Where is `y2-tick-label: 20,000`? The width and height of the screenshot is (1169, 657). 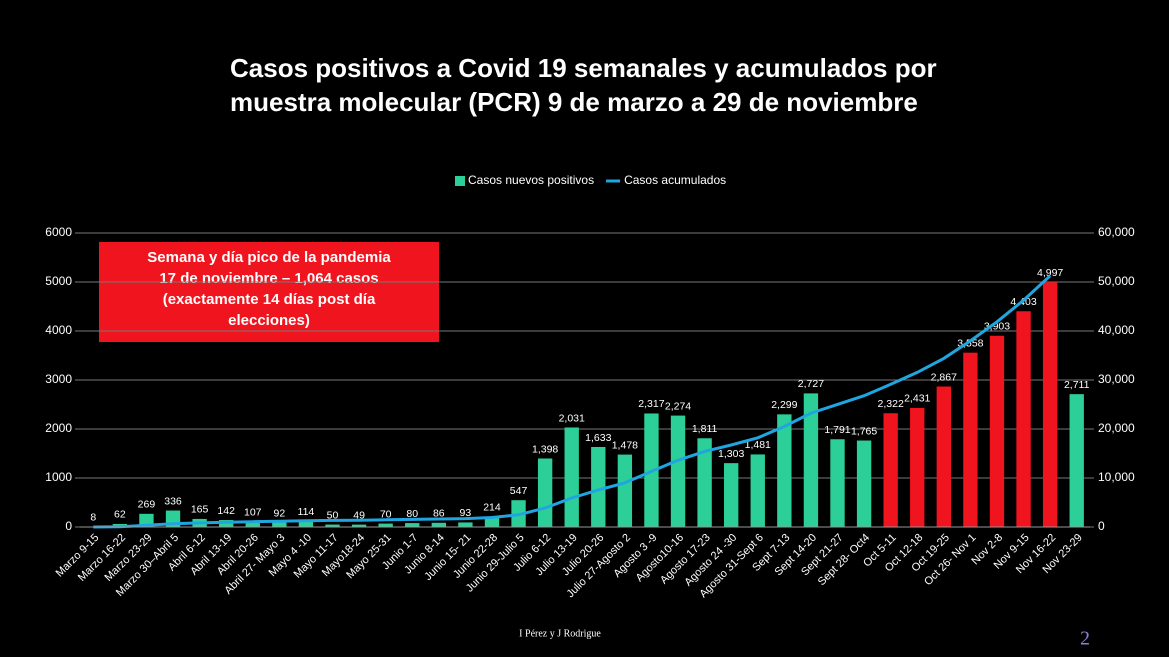
y2-tick-label: 20,000 is located at coordinates (1116, 428).